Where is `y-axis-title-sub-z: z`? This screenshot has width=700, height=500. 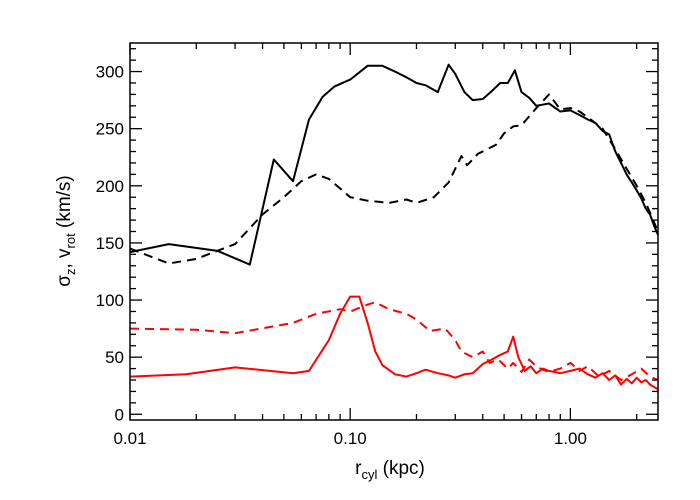 y-axis-title-sub-z: z is located at coordinates (70, 272).